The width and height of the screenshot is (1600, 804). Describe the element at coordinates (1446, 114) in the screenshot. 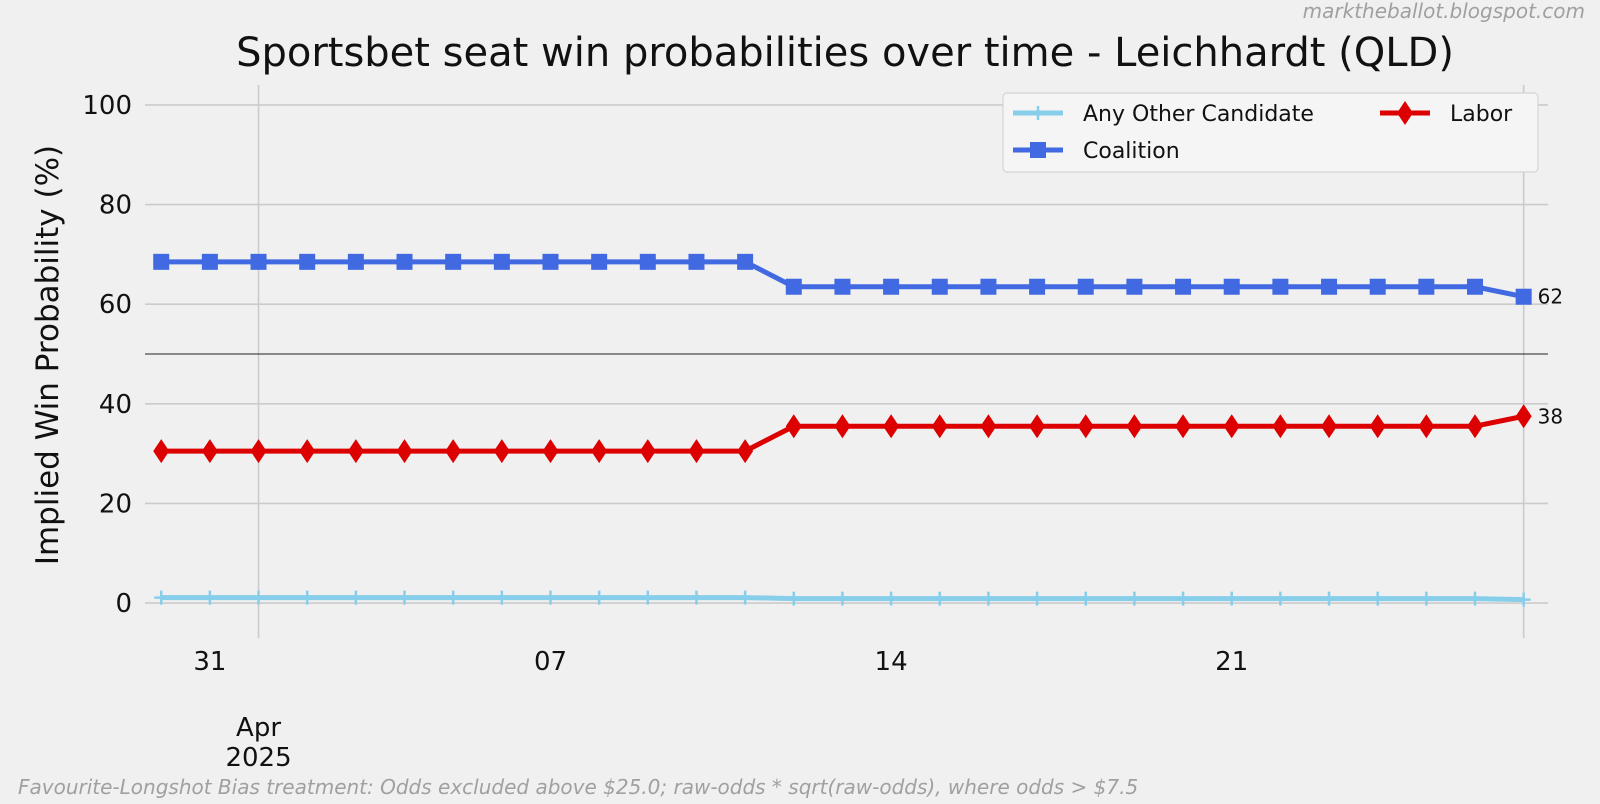

I see `legend-item: Labor` at that location.